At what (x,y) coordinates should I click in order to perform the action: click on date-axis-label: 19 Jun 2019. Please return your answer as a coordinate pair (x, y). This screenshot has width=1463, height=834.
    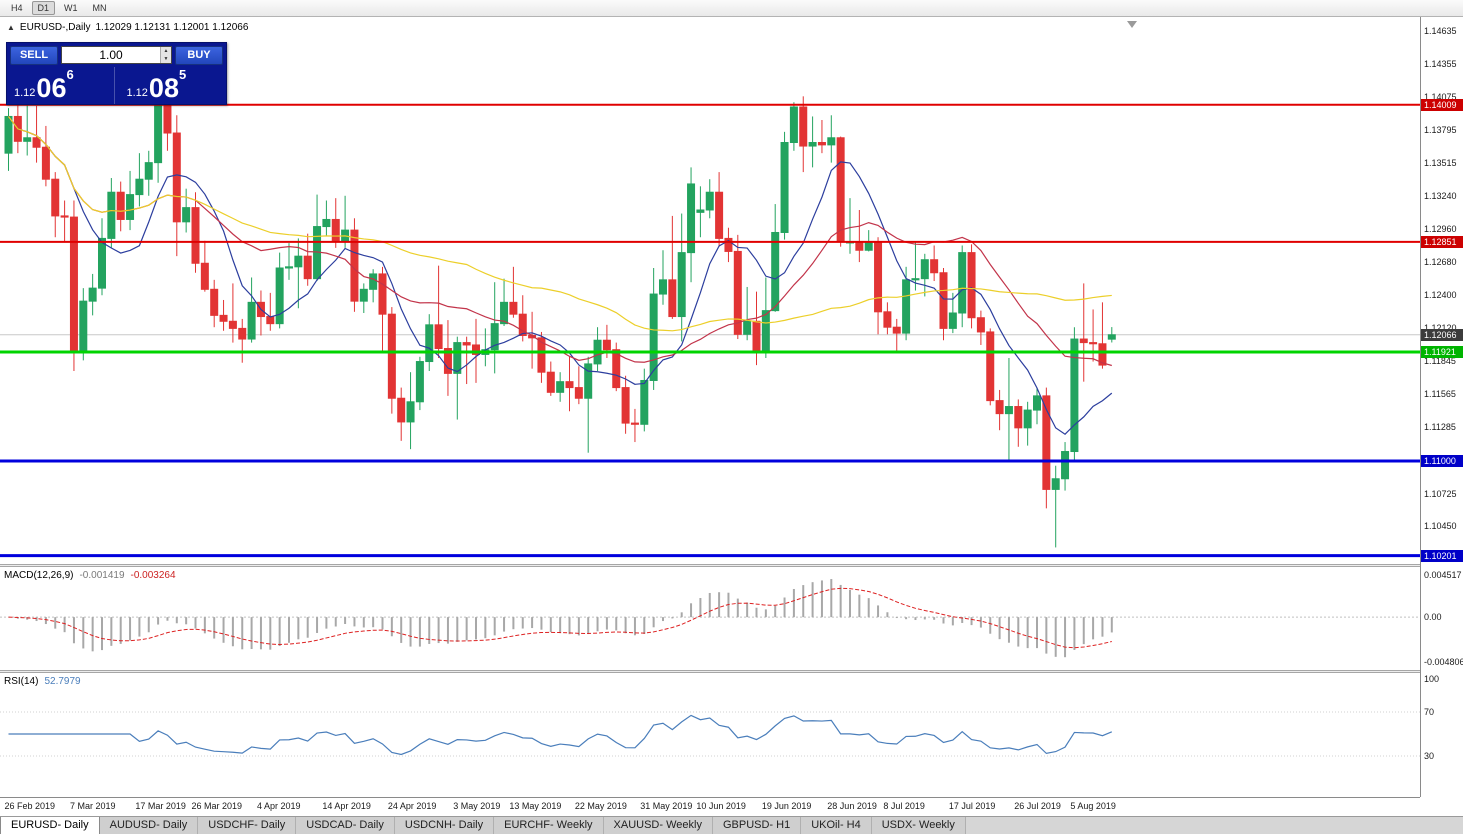
    Looking at the image, I should click on (786, 806).